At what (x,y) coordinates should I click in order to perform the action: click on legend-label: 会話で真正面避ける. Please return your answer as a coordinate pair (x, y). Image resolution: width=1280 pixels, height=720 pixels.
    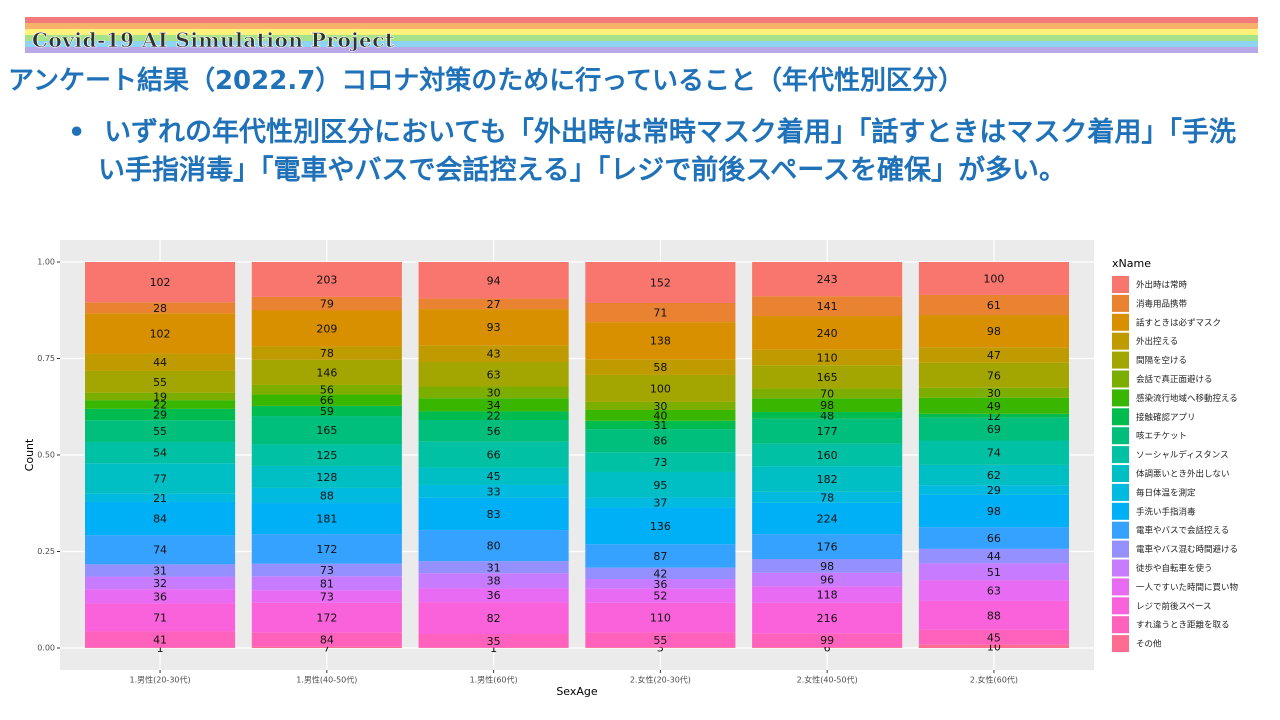
    Looking at the image, I should click on (1174, 379).